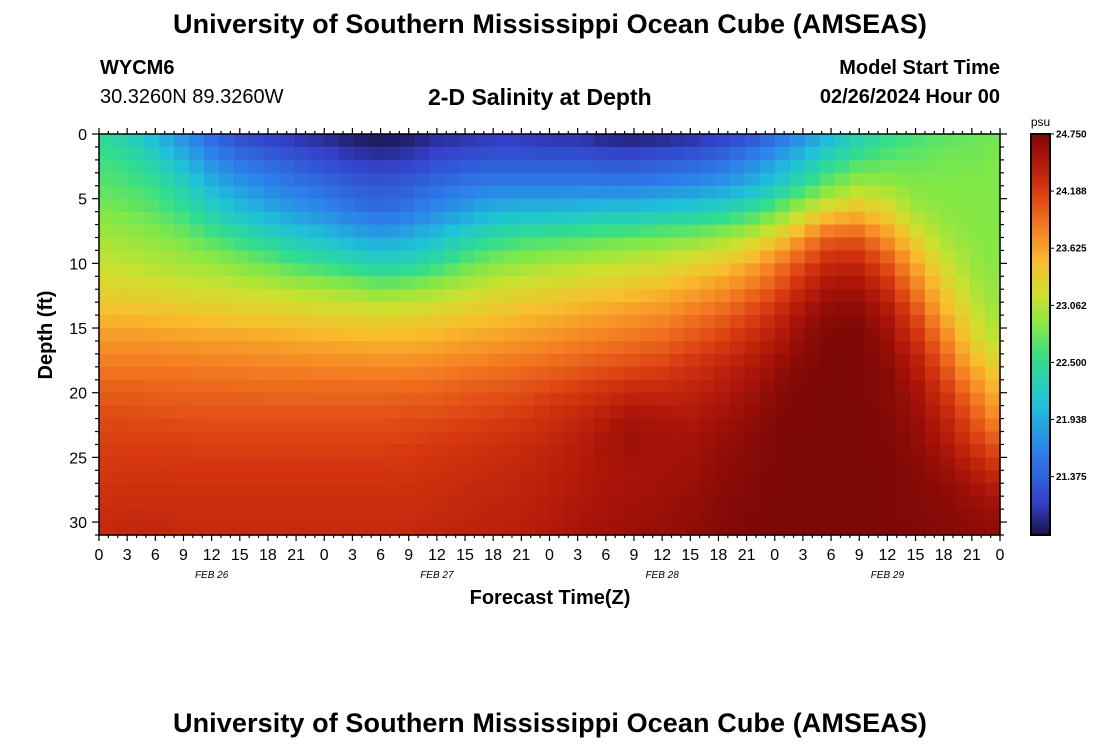 This screenshot has height=750, width=1100. Describe the element at coordinates (662, 575) in the screenshot. I see `date-label: FEB 28` at that location.